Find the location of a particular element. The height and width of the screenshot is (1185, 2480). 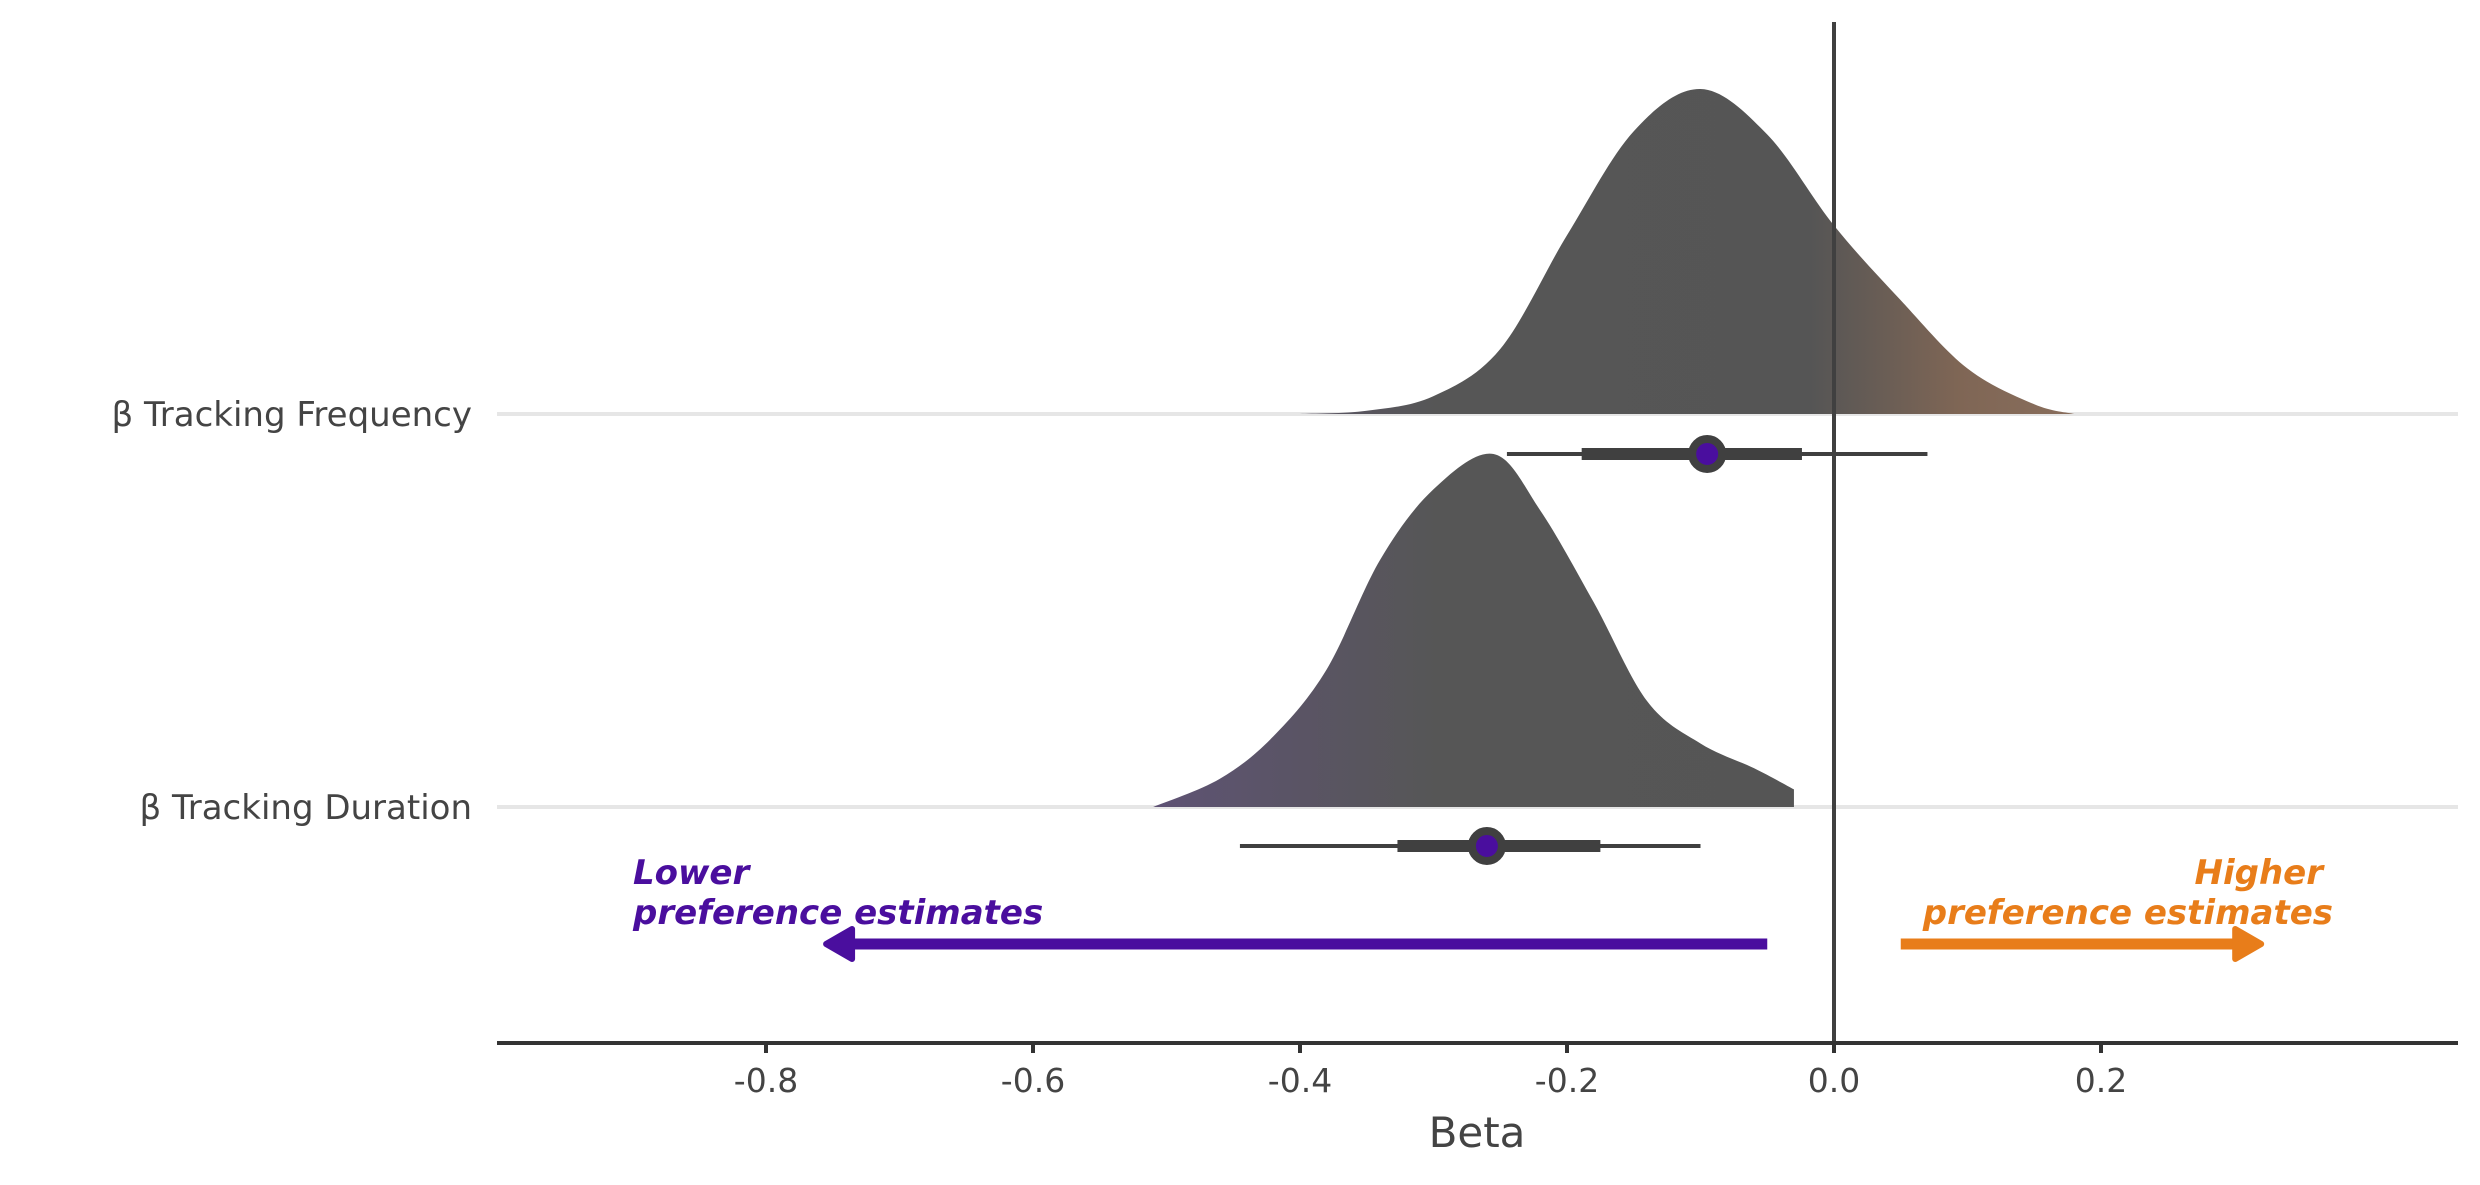

x-tick-label: -0.4 is located at coordinates (1300, 1080).